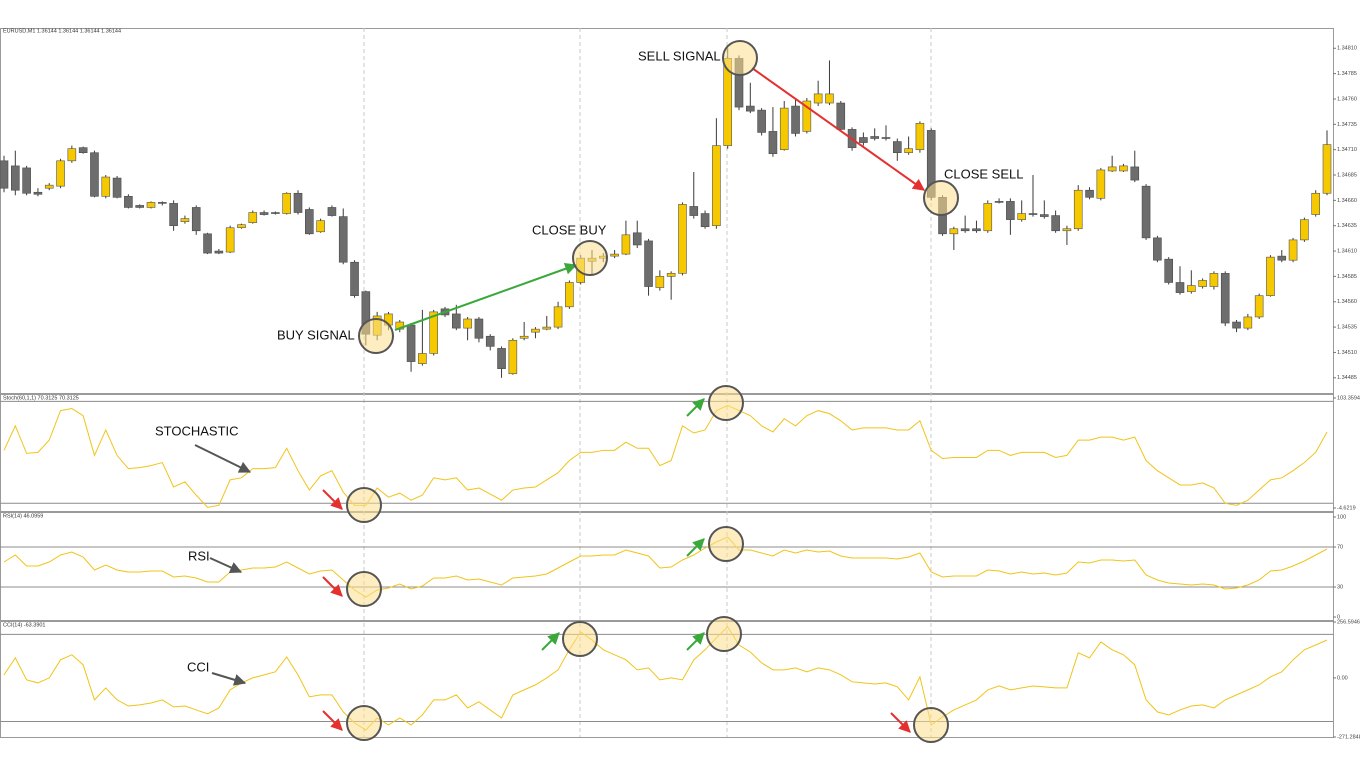 Image resolution: width=1360 pixels, height=765 pixels. I want to click on y-tick-label: -4.6219, so click(1346, 508).